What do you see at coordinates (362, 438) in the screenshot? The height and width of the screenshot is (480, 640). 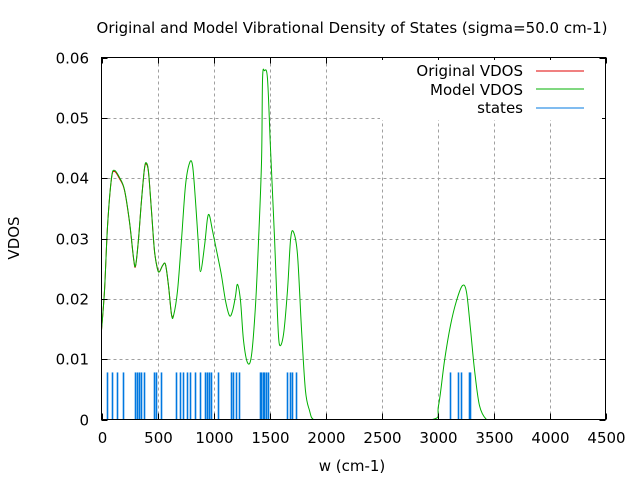 I see `x-tick-labels: 0 500 1000 1500 2000 2500 3000 3500 4000 4500` at bounding box center [362, 438].